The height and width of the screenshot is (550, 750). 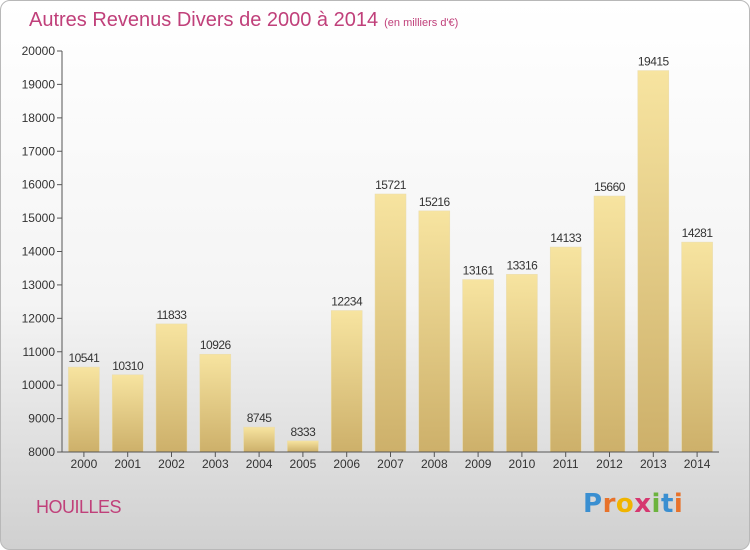 What do you see at coordinates (172, 315) in the screenshot?
I see `bar-value-label: 11833` at bounding box center [172, 315].